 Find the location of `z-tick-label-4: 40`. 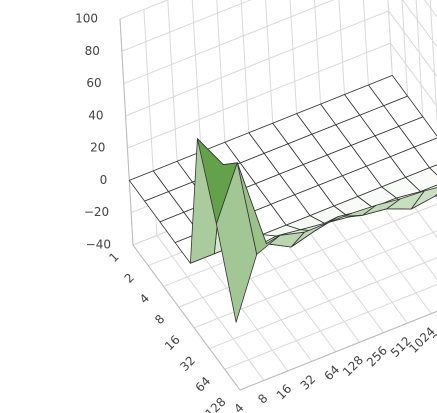

z-tick-label-4: 40 is located at coordinates (95, 115).